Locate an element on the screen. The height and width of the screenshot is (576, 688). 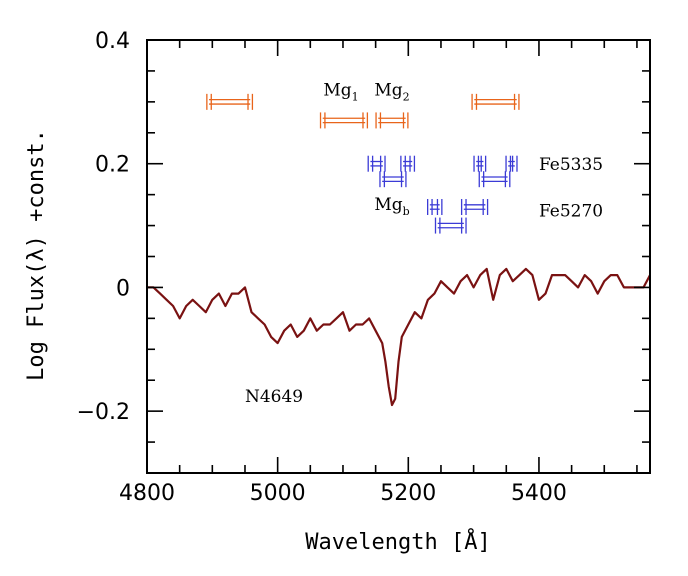
y-tick-label: 0.4 is located at coordinates (112, 41).